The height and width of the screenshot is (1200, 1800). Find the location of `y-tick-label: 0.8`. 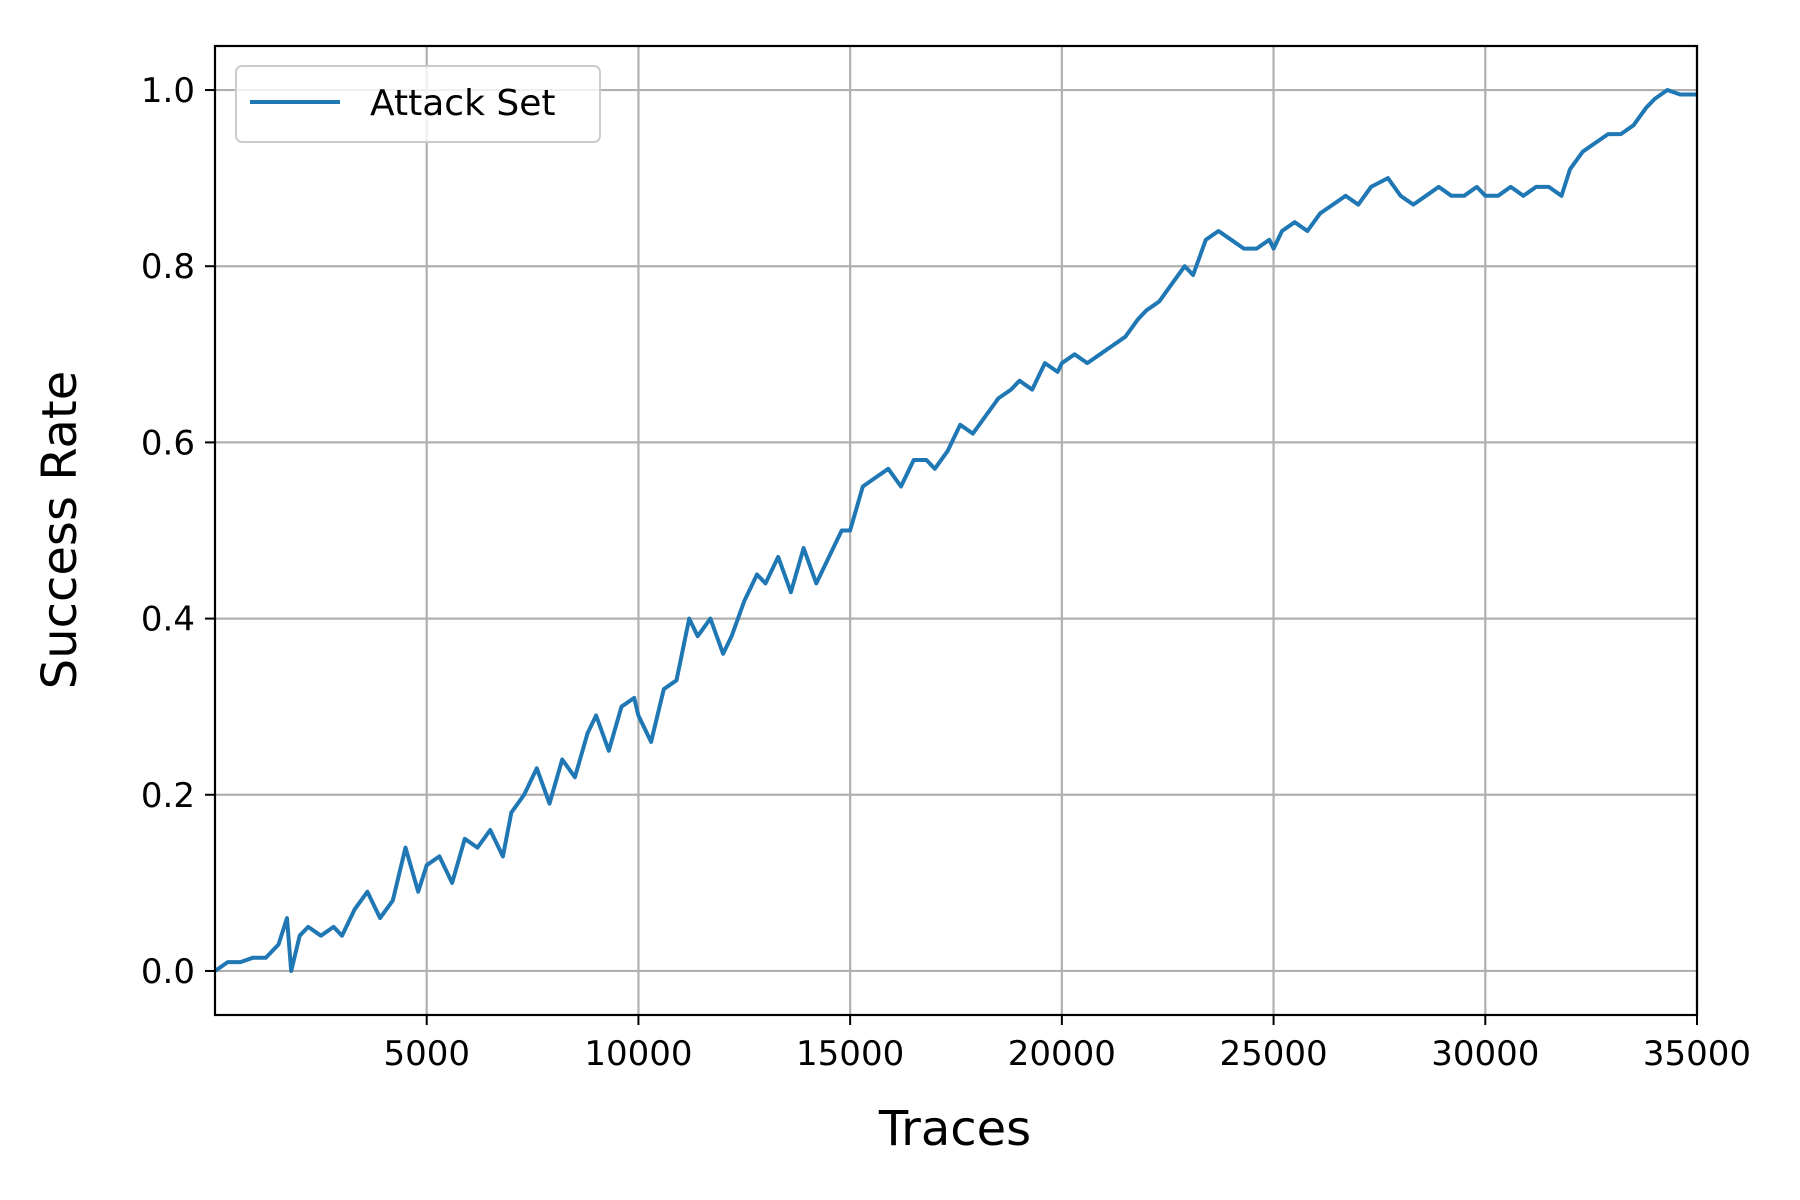

y-tick-label: 0.8 is located at coordinates (168, 267).